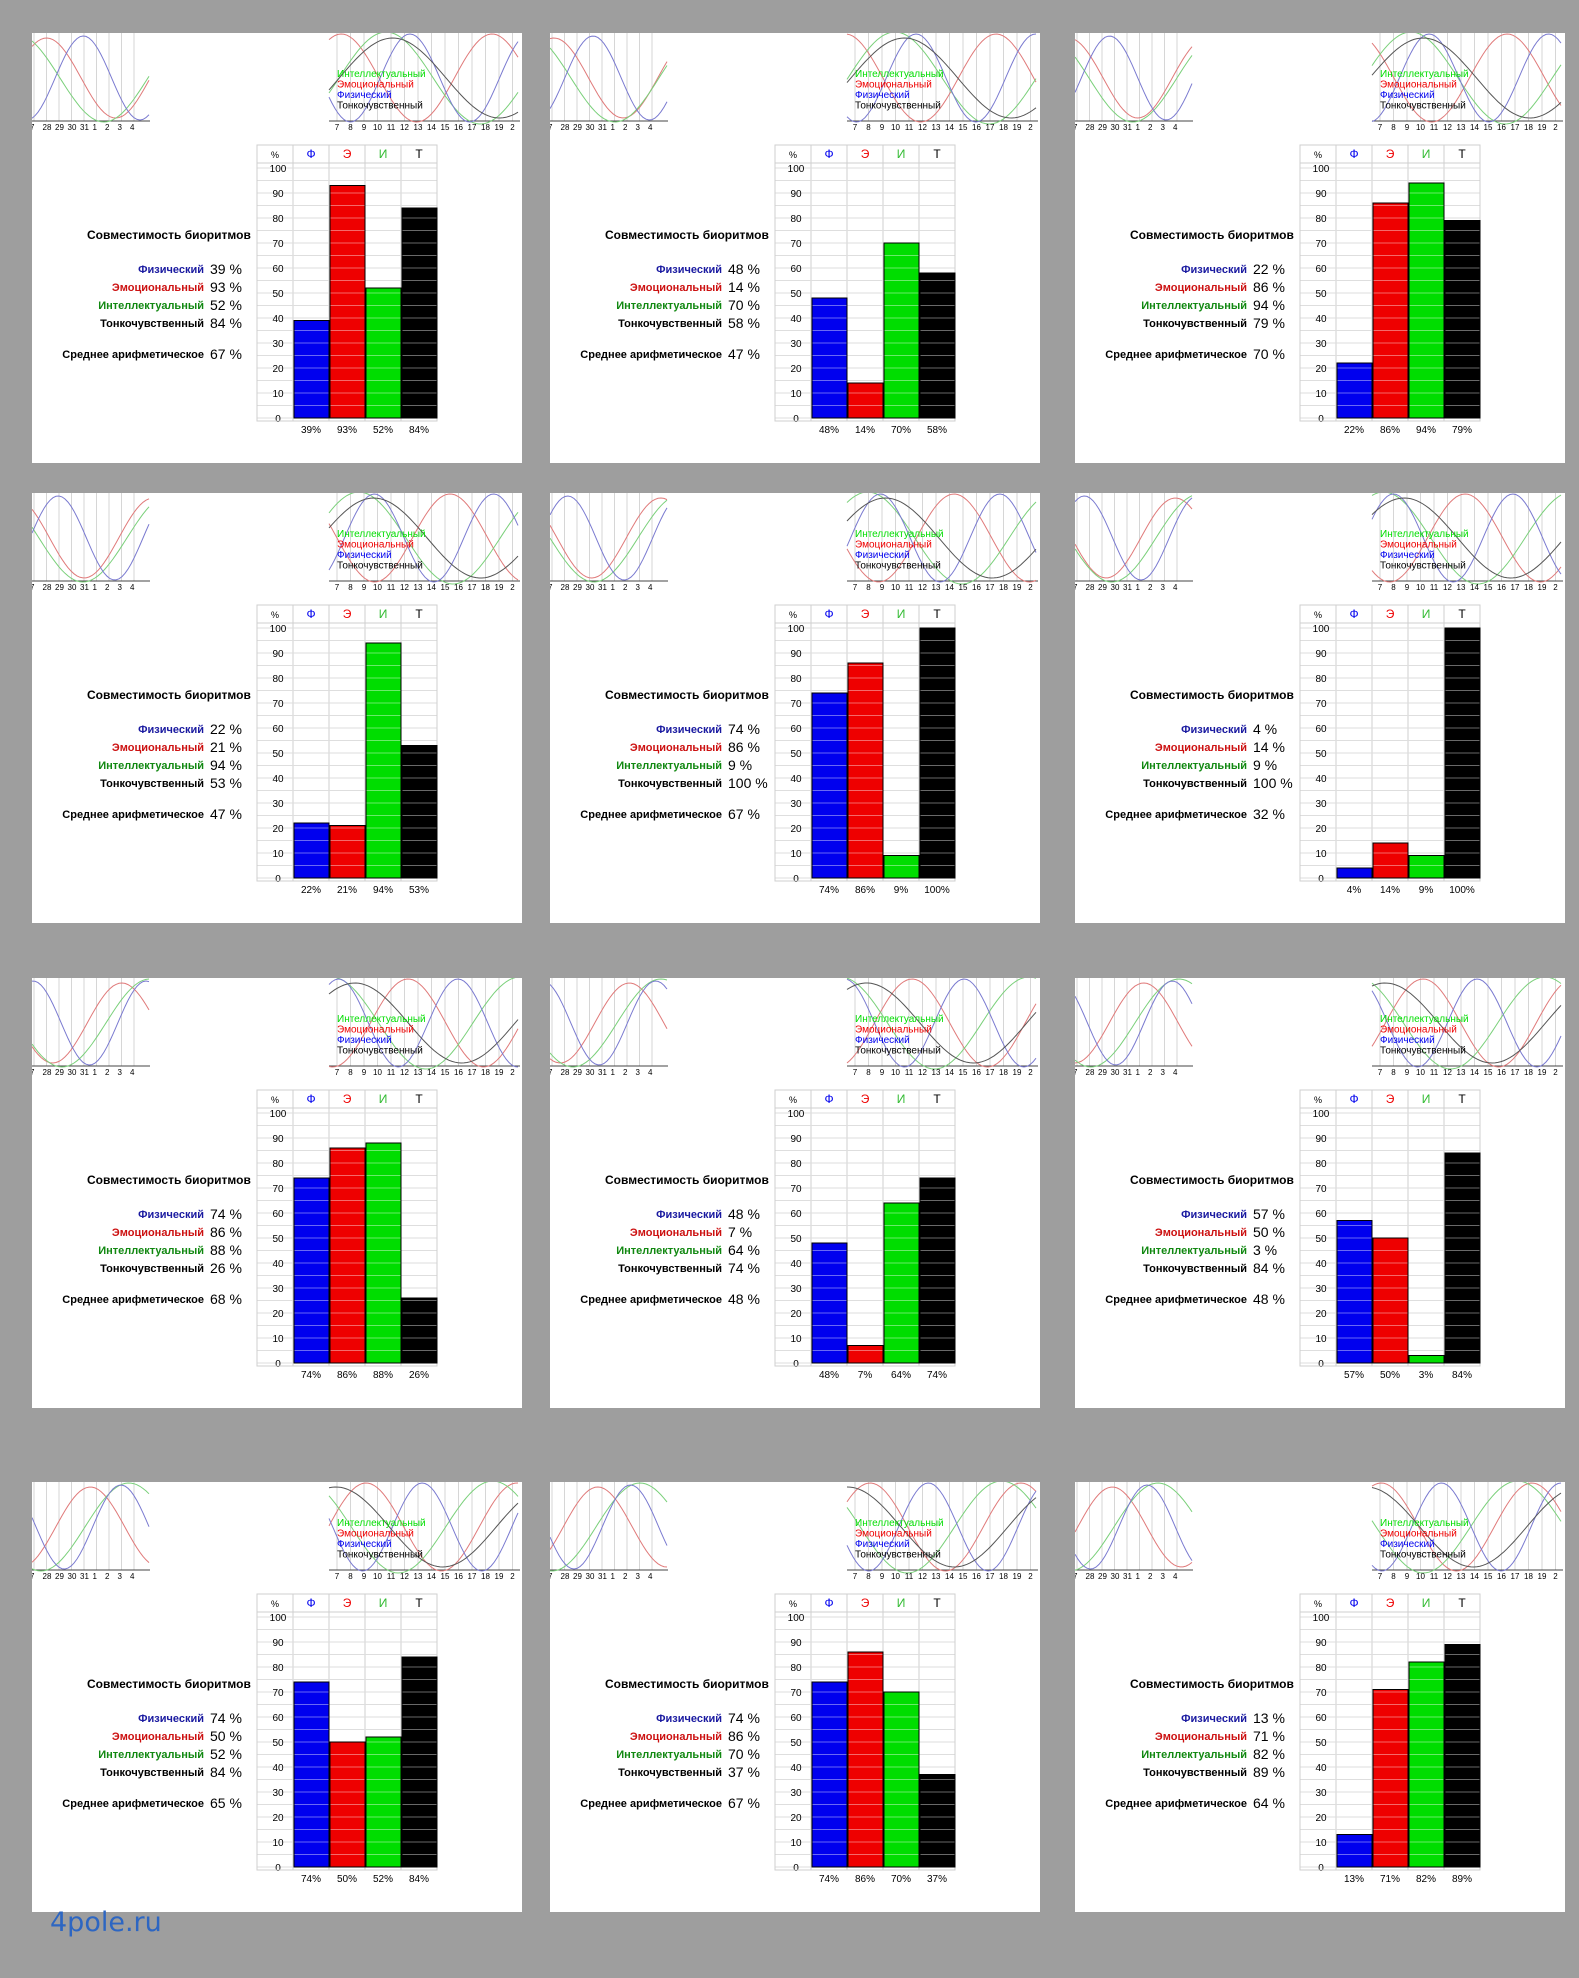 This screenshot has height=1978, width=1579. I want to click on main-axis-tick: 16, so click(458, 587).